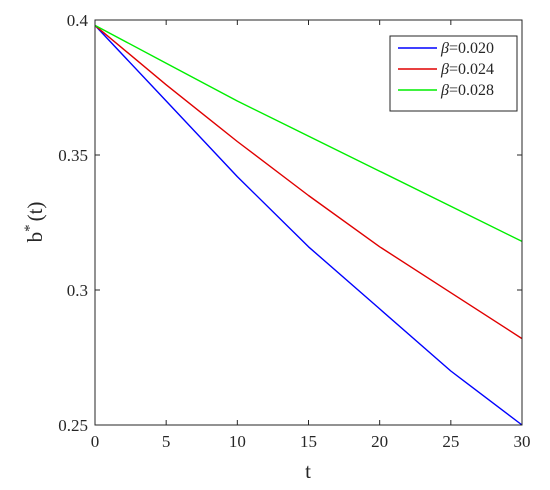 The width and height of the screenshot is (550, 490). What do you see at coordinates (95, 441) in the screenshot?
I see `x-tick-label: 0` at bounding box center [95, 441].